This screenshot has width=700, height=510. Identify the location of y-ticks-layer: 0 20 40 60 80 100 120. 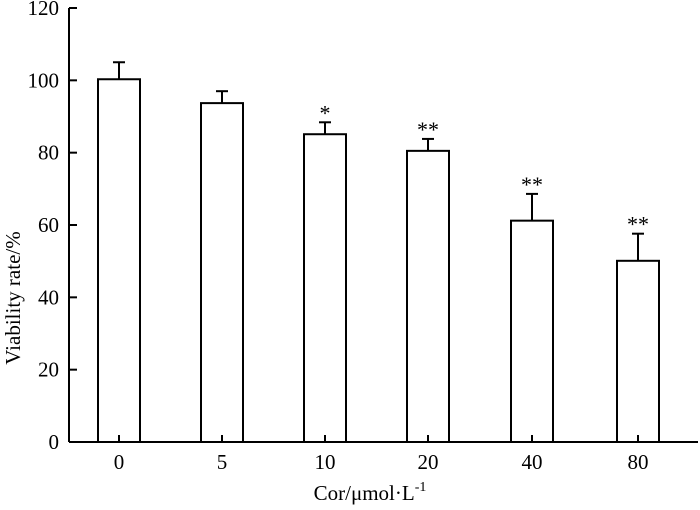
(52, 227).